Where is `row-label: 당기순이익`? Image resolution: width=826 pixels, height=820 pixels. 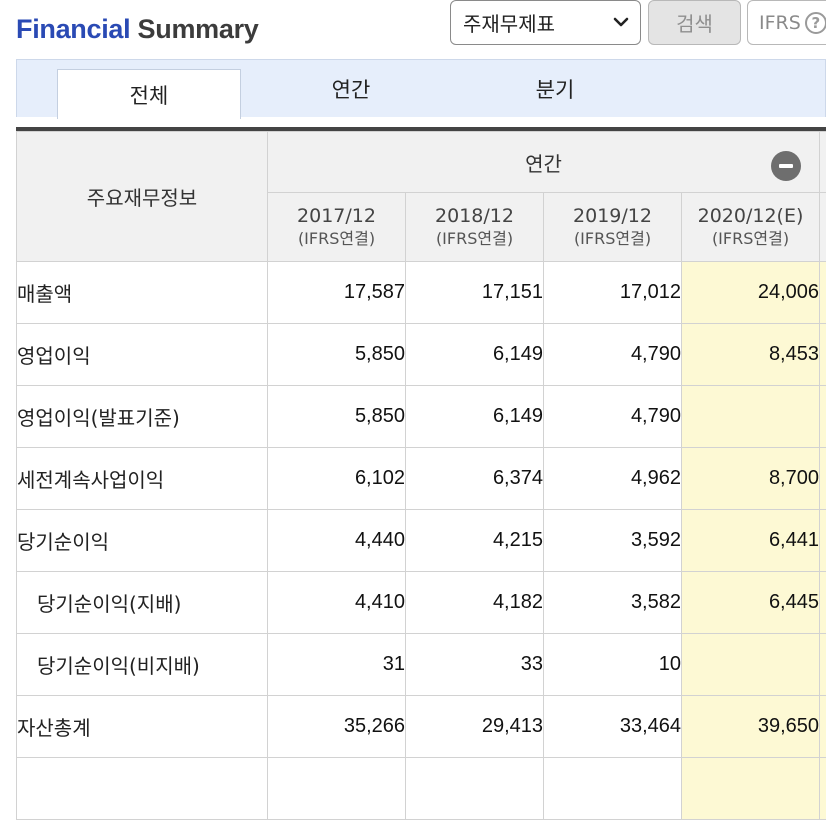
row-label: 당기순이익 is located at coordinates (142, 541).